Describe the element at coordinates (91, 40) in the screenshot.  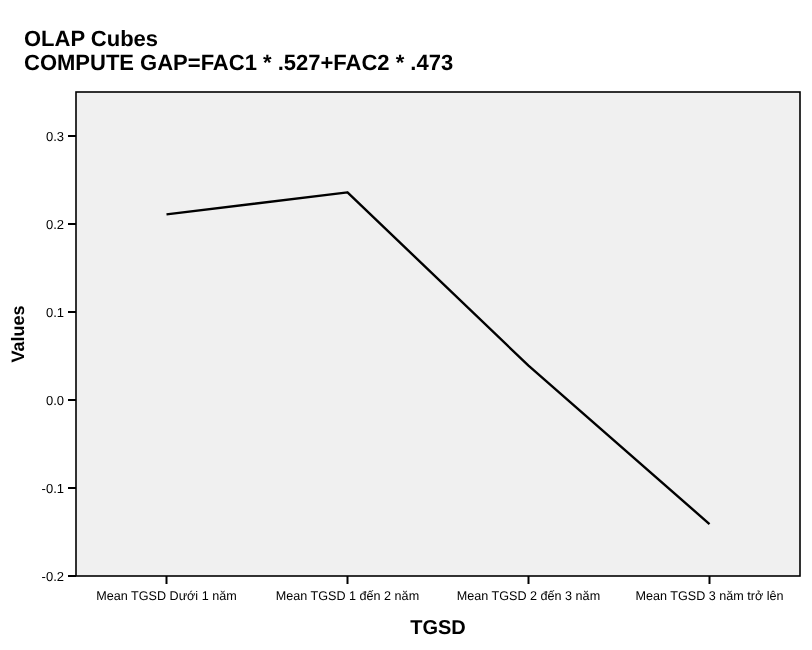
I see `chart-title: OLAP Cubes` at that location.